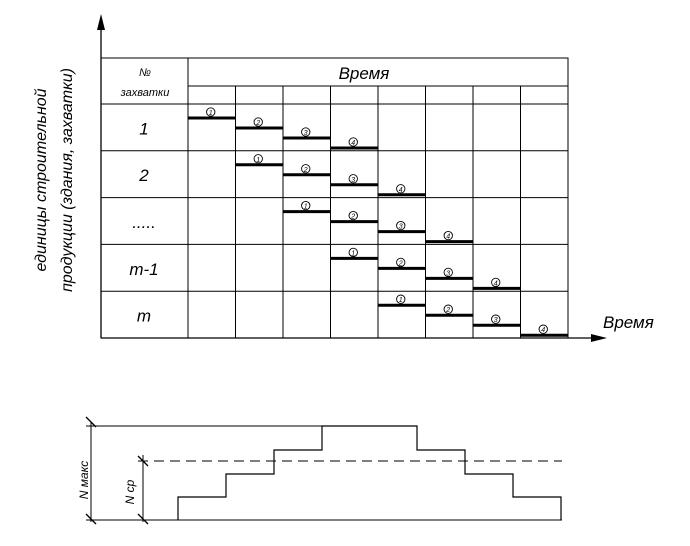  Describe the element at coordinates (143, 269) in the screenshot. I see `row-label: m-1` at that location.